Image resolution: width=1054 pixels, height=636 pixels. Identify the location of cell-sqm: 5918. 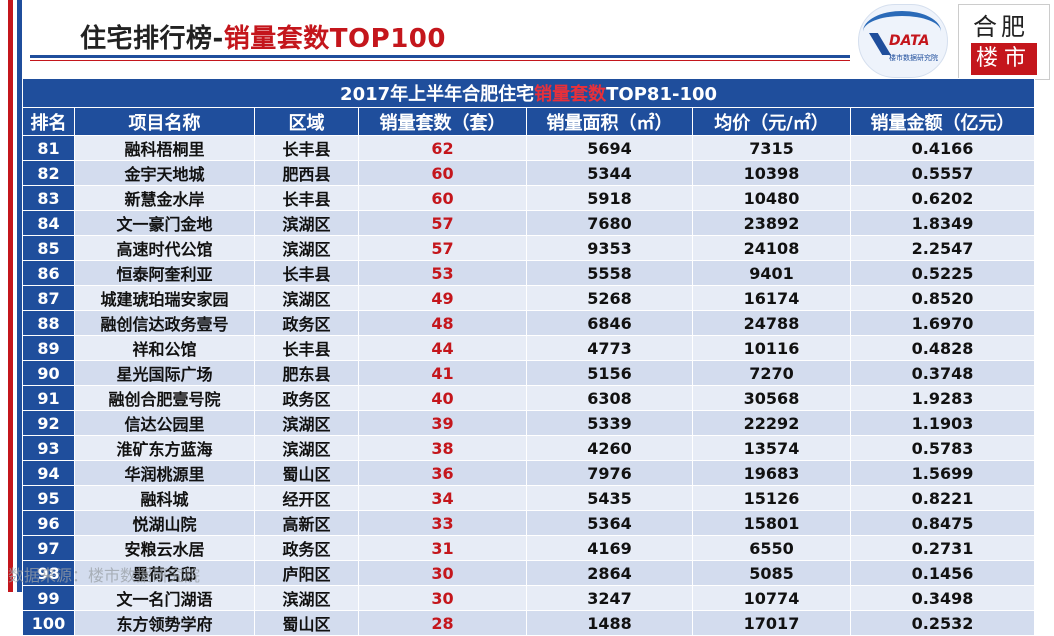
(609, 198).